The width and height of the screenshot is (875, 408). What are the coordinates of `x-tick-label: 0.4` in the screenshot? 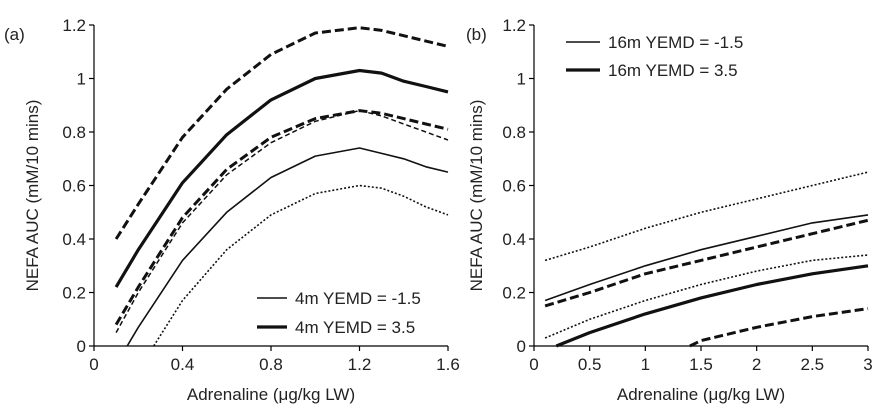 It's located at (183, 364).